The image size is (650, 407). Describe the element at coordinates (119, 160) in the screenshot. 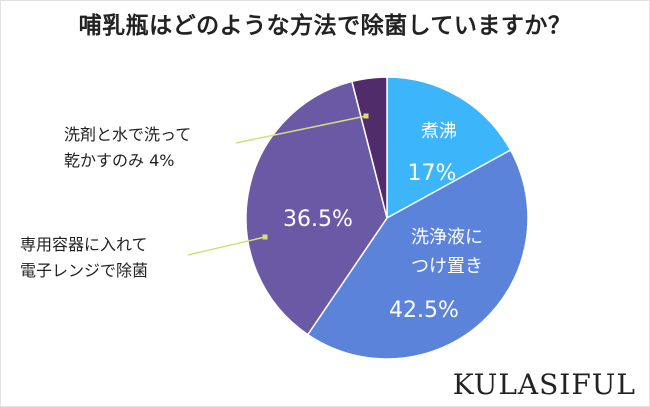

I see `label-detergent-line2: 乾かすのみ 4%` at that location.